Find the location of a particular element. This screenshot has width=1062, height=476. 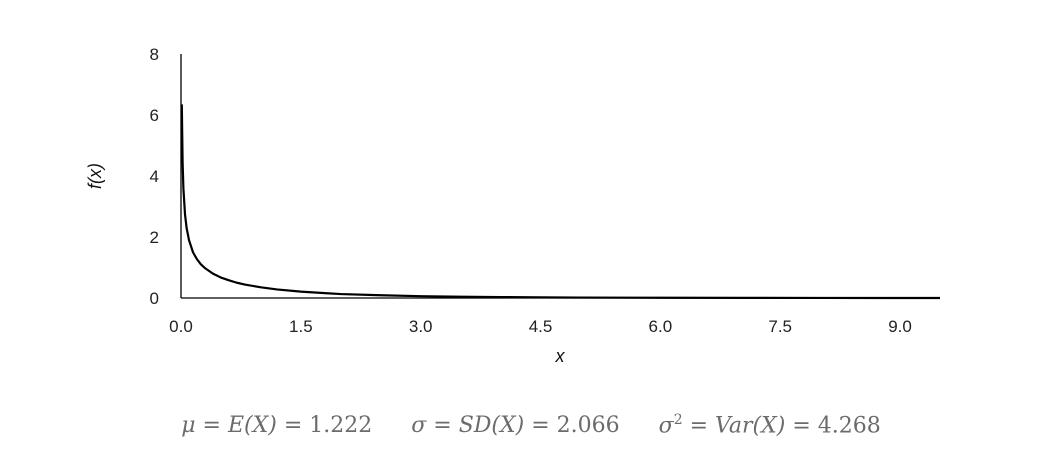

x-axis: 0.0 1.5 3.0 4.5 6.0 7.5 9.0 is located at coordinates (554, 316).